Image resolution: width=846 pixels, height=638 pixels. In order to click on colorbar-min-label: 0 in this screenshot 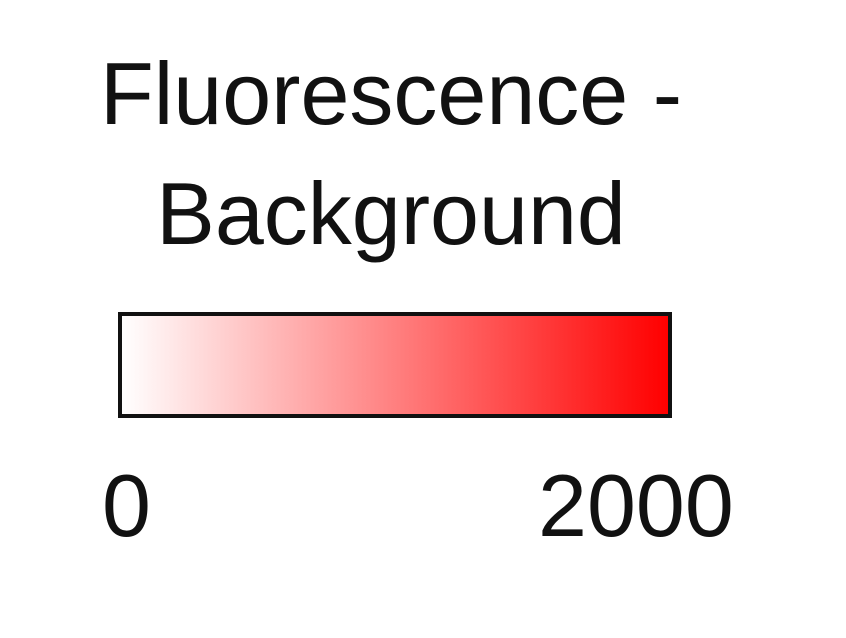, I will do `click(126, 505)`.